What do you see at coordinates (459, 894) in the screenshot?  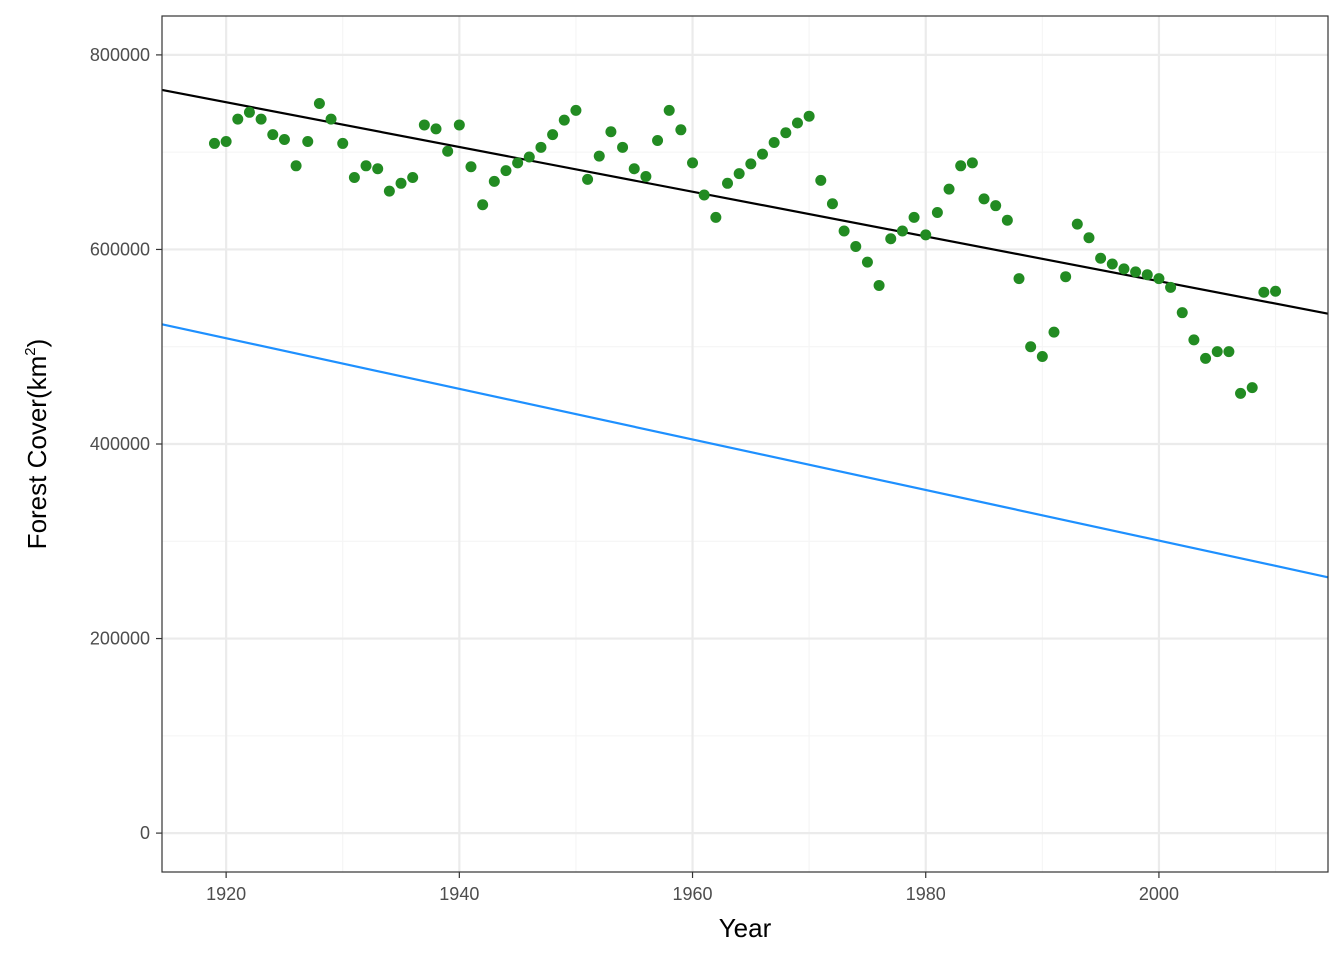 I see `x-tick-label: 1940` at bounding box center [459, 894].